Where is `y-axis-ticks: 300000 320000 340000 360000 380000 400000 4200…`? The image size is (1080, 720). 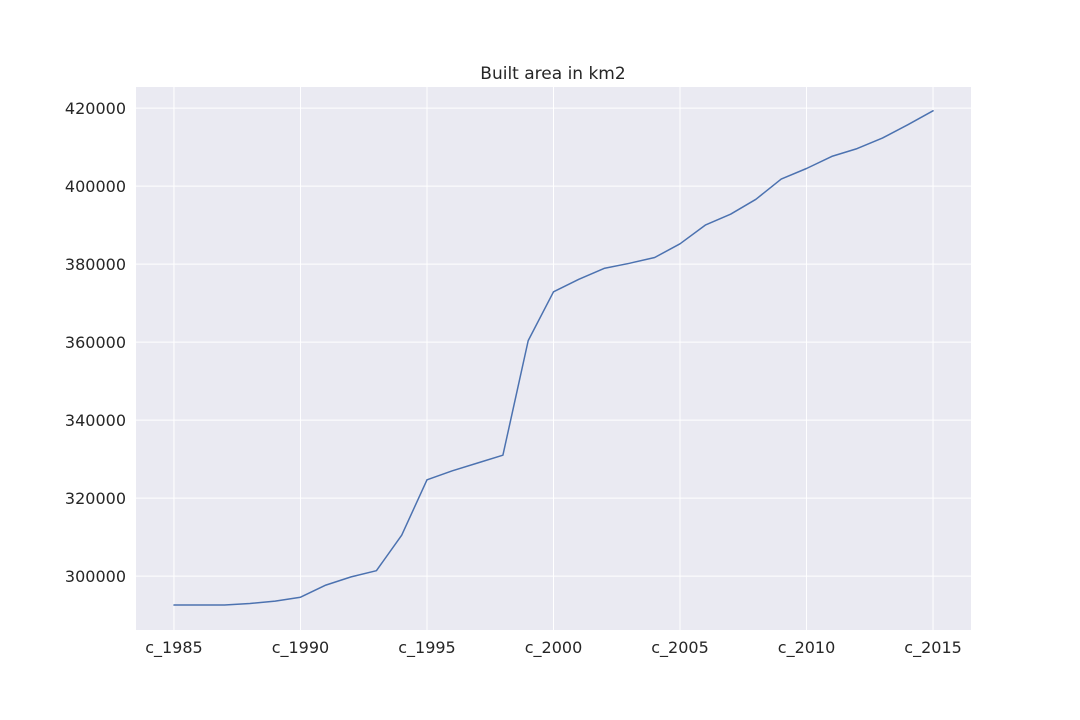
y-axis-ticks: 300000 320000 340000 360000 380000 400000 4200… is located at coordinates (95, 342).